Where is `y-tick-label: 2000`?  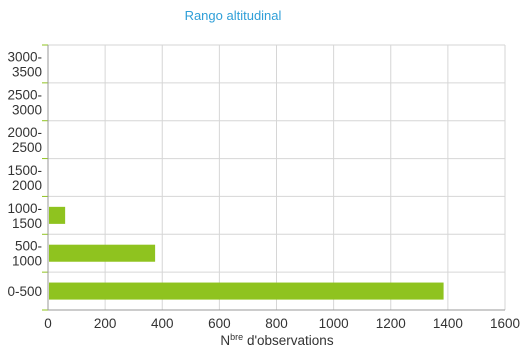 y-tick-label: 2000 is located at coordinates (27, 185).